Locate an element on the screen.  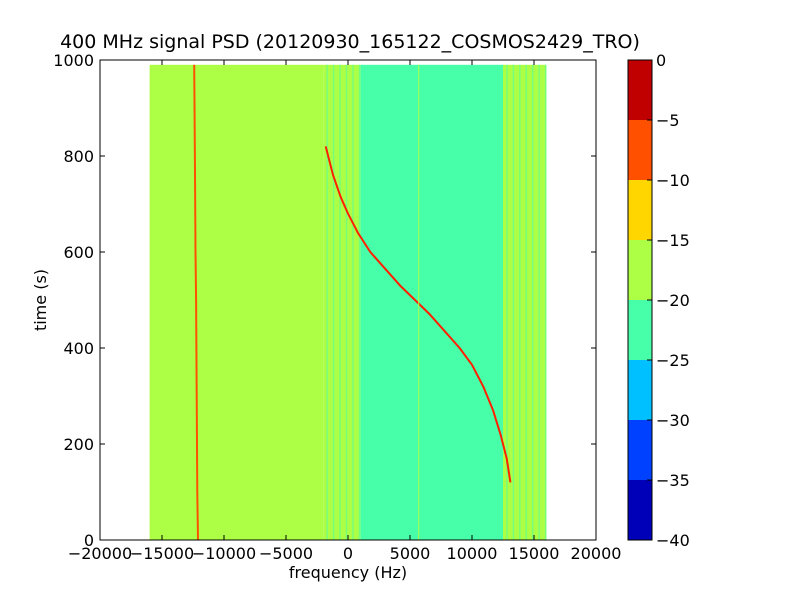
x-tick-label: −15000 is located at coordinates (162, 553).